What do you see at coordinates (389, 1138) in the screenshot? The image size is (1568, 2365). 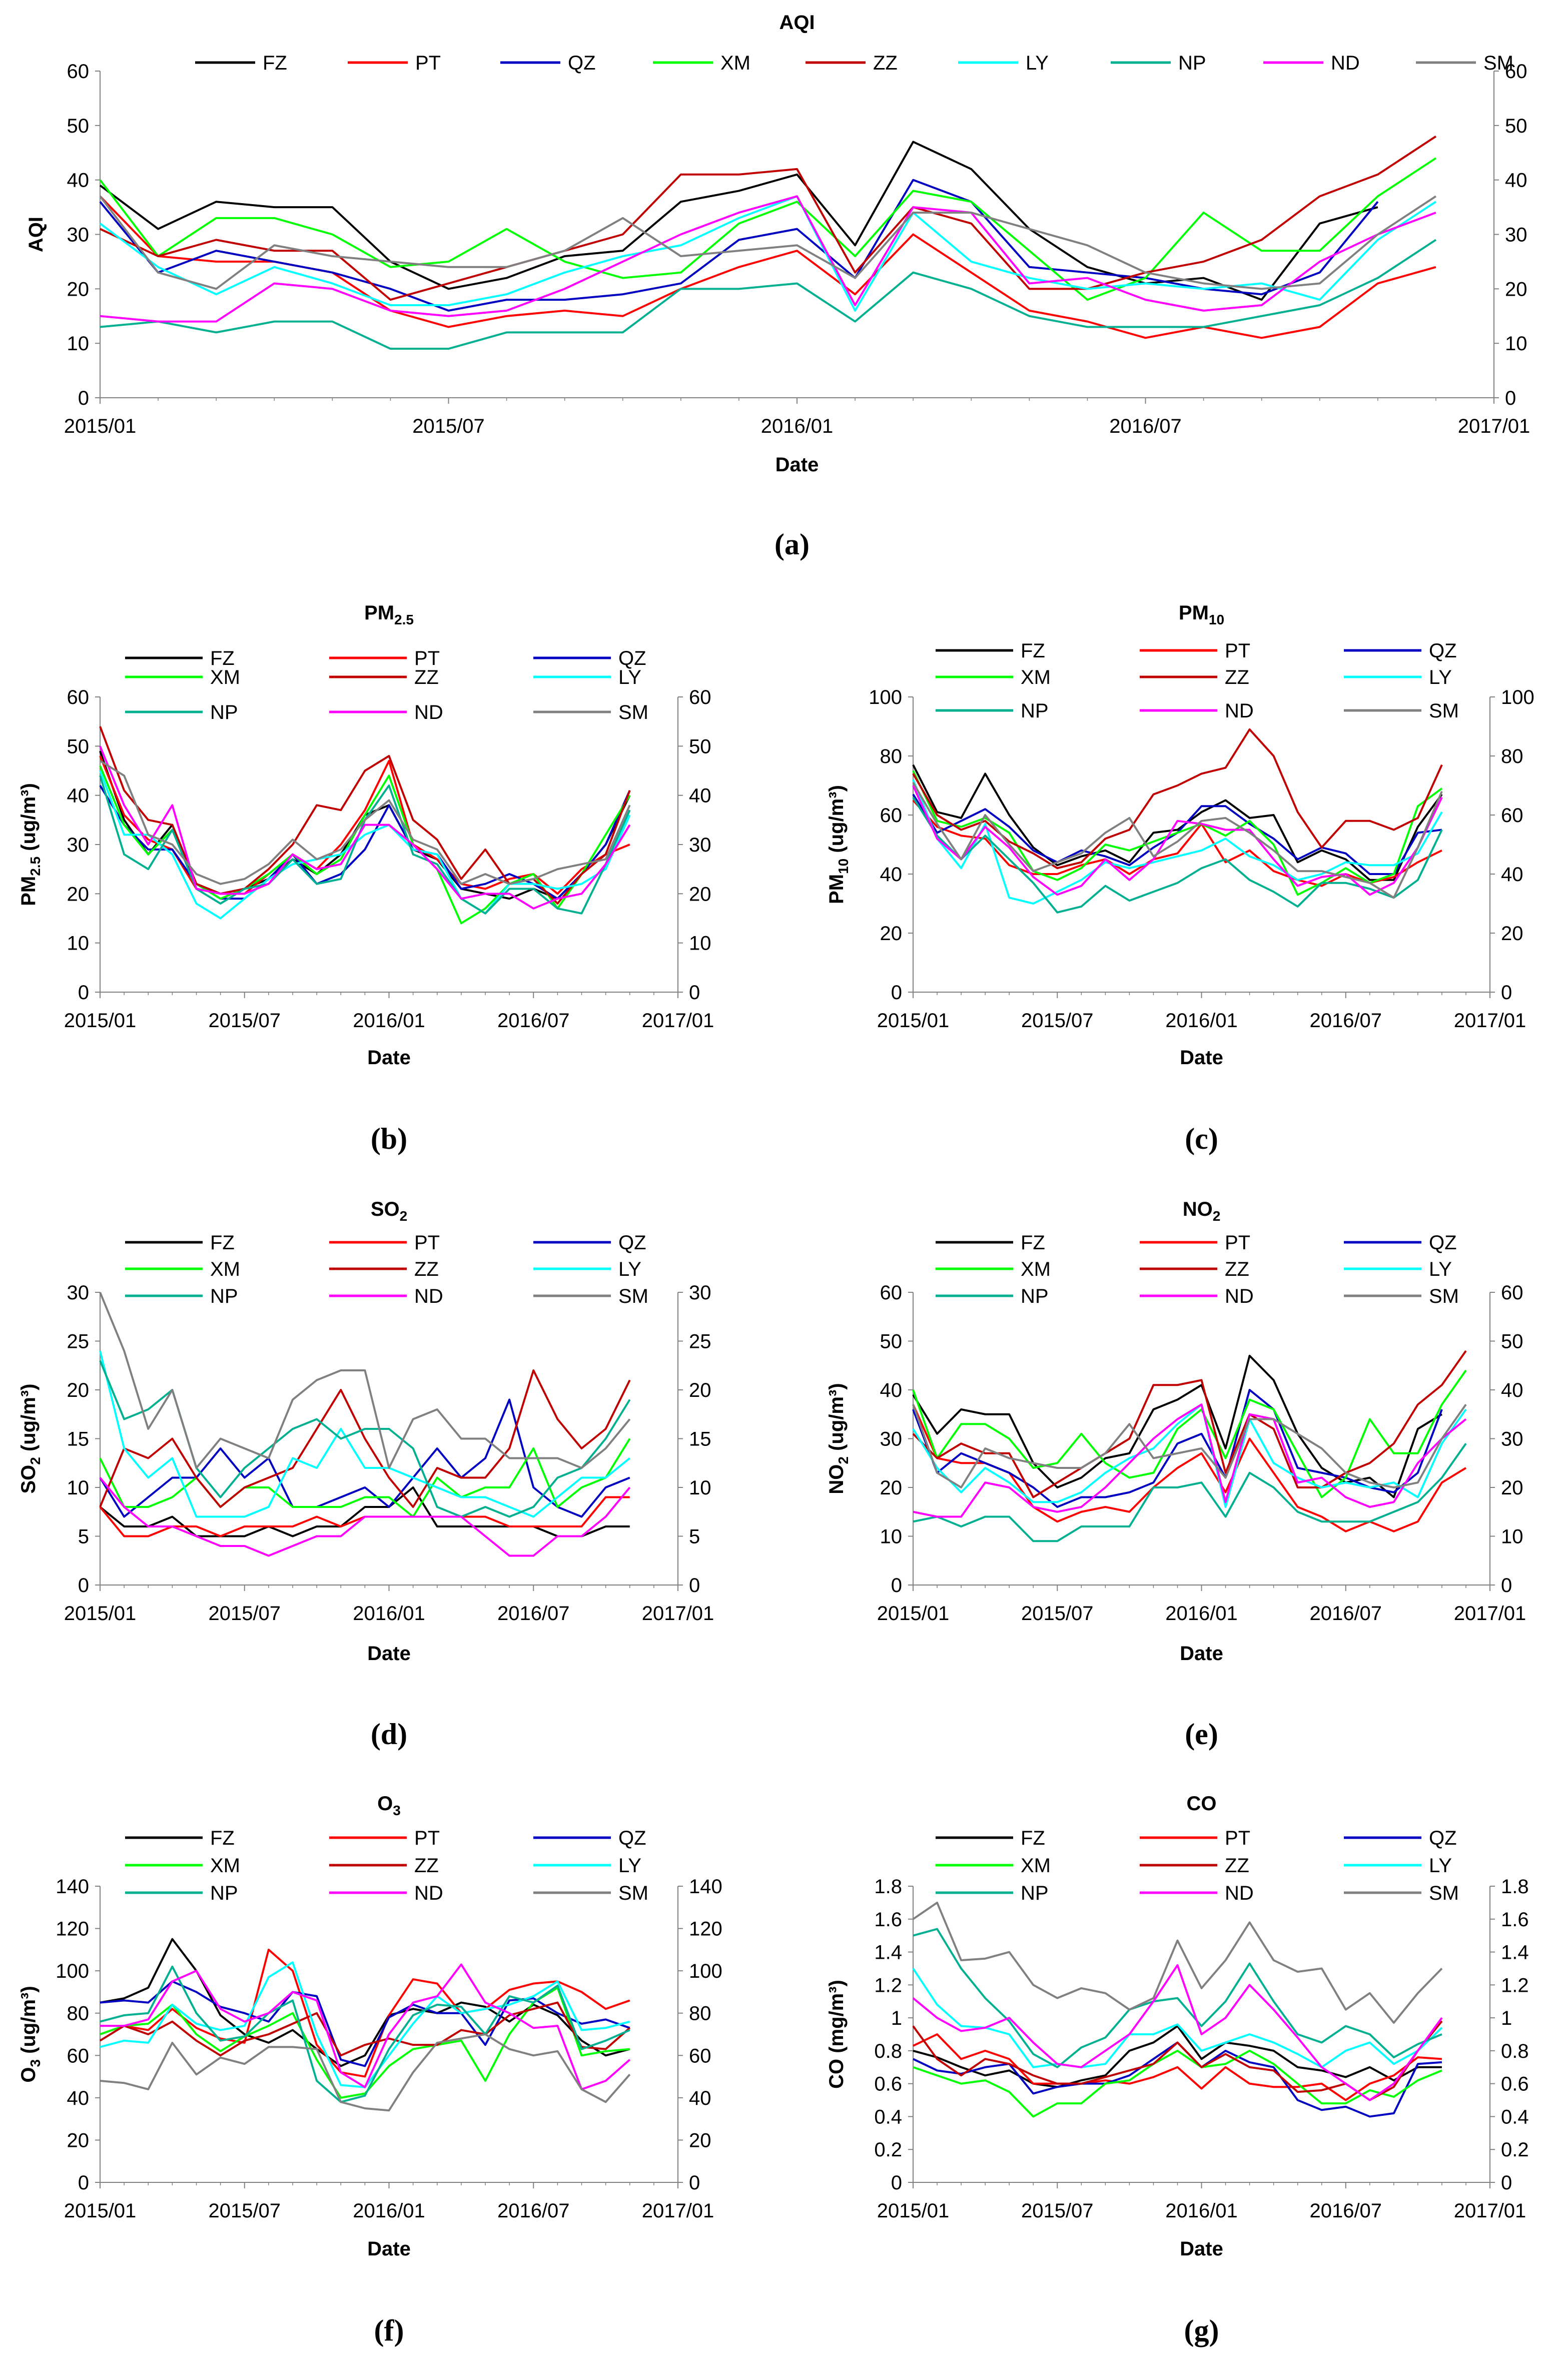 I see `panel-label: (b)` at bounding box center [389, 1138].